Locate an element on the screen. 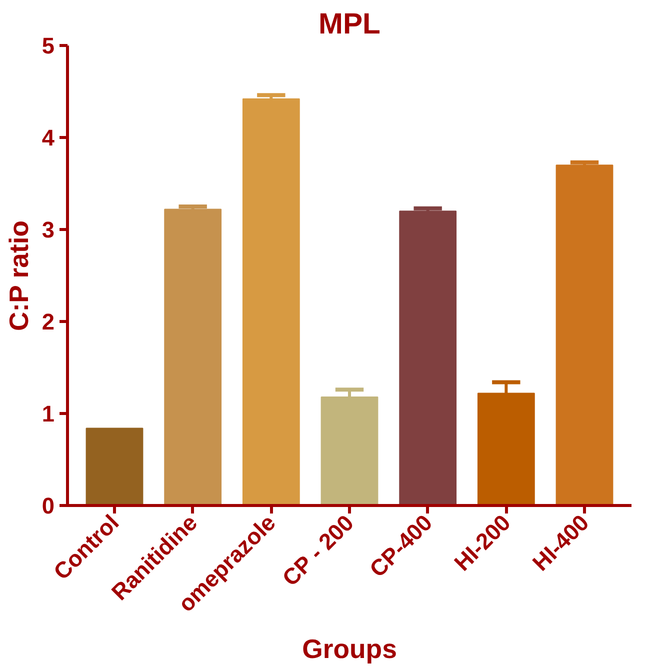  y-tick-label: 0 is located at coordinates (48, 505).